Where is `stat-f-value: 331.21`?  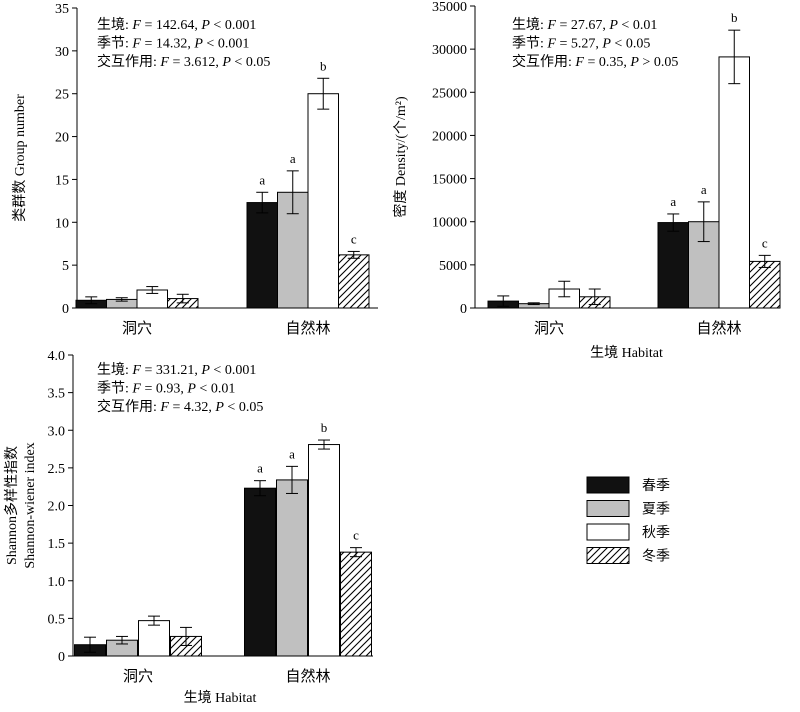
stat-f-value: 331.21 is located at coordinates (175, 370).